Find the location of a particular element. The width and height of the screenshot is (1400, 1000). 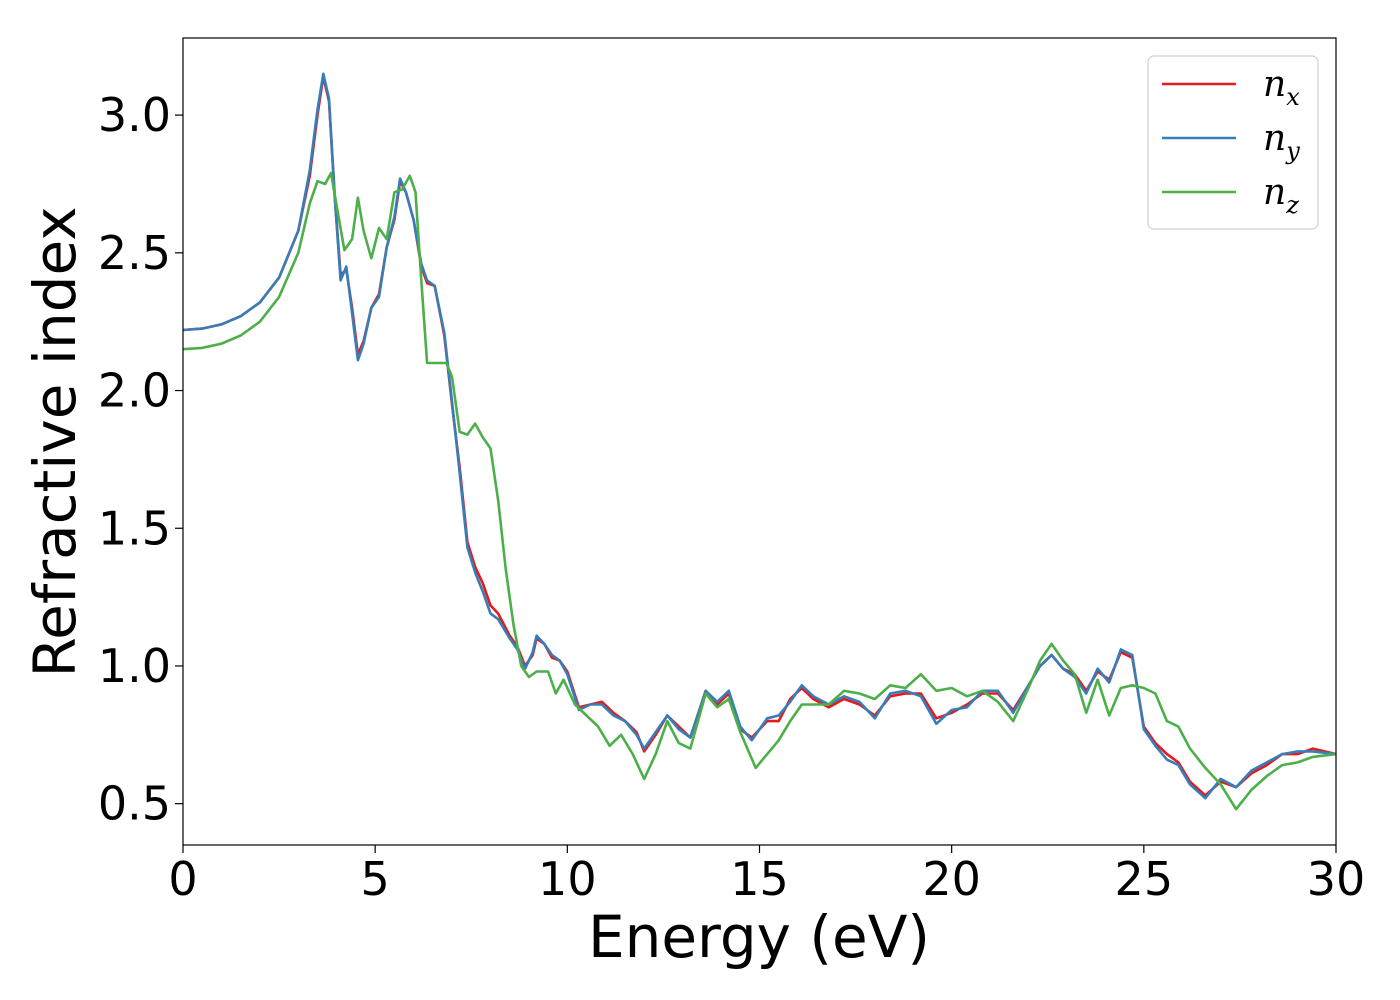

x-tick-label: 10 is located at coordinates (567, 879).